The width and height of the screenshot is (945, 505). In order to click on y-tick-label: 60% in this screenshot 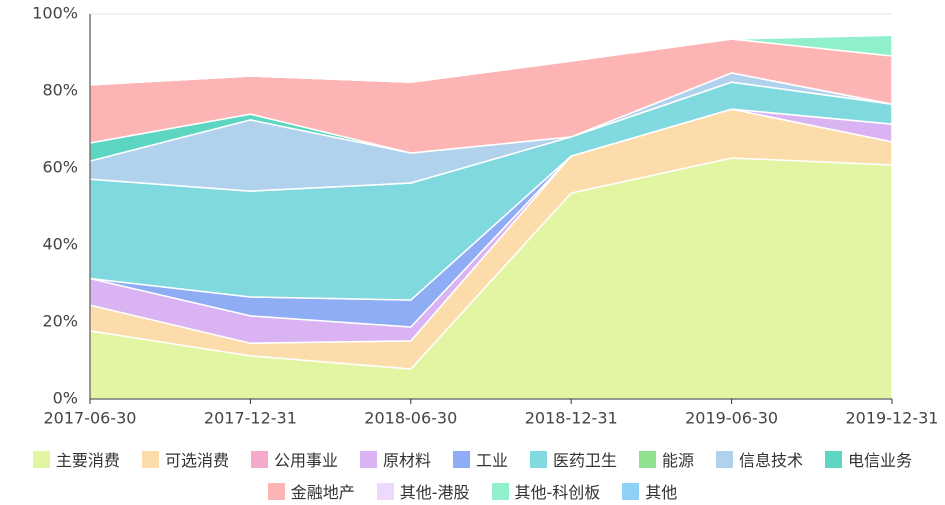, I will do `click(60, 167)`.